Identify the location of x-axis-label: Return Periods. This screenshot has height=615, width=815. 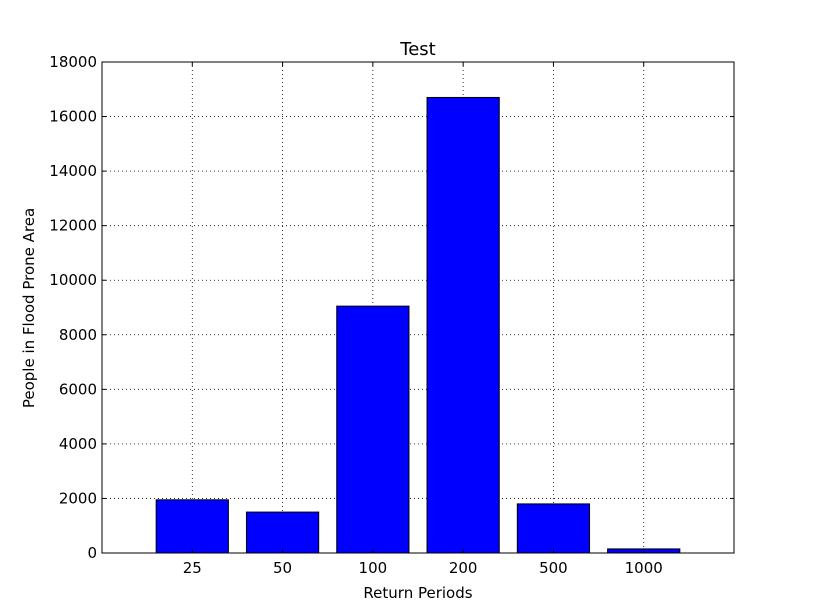
(417, 593).